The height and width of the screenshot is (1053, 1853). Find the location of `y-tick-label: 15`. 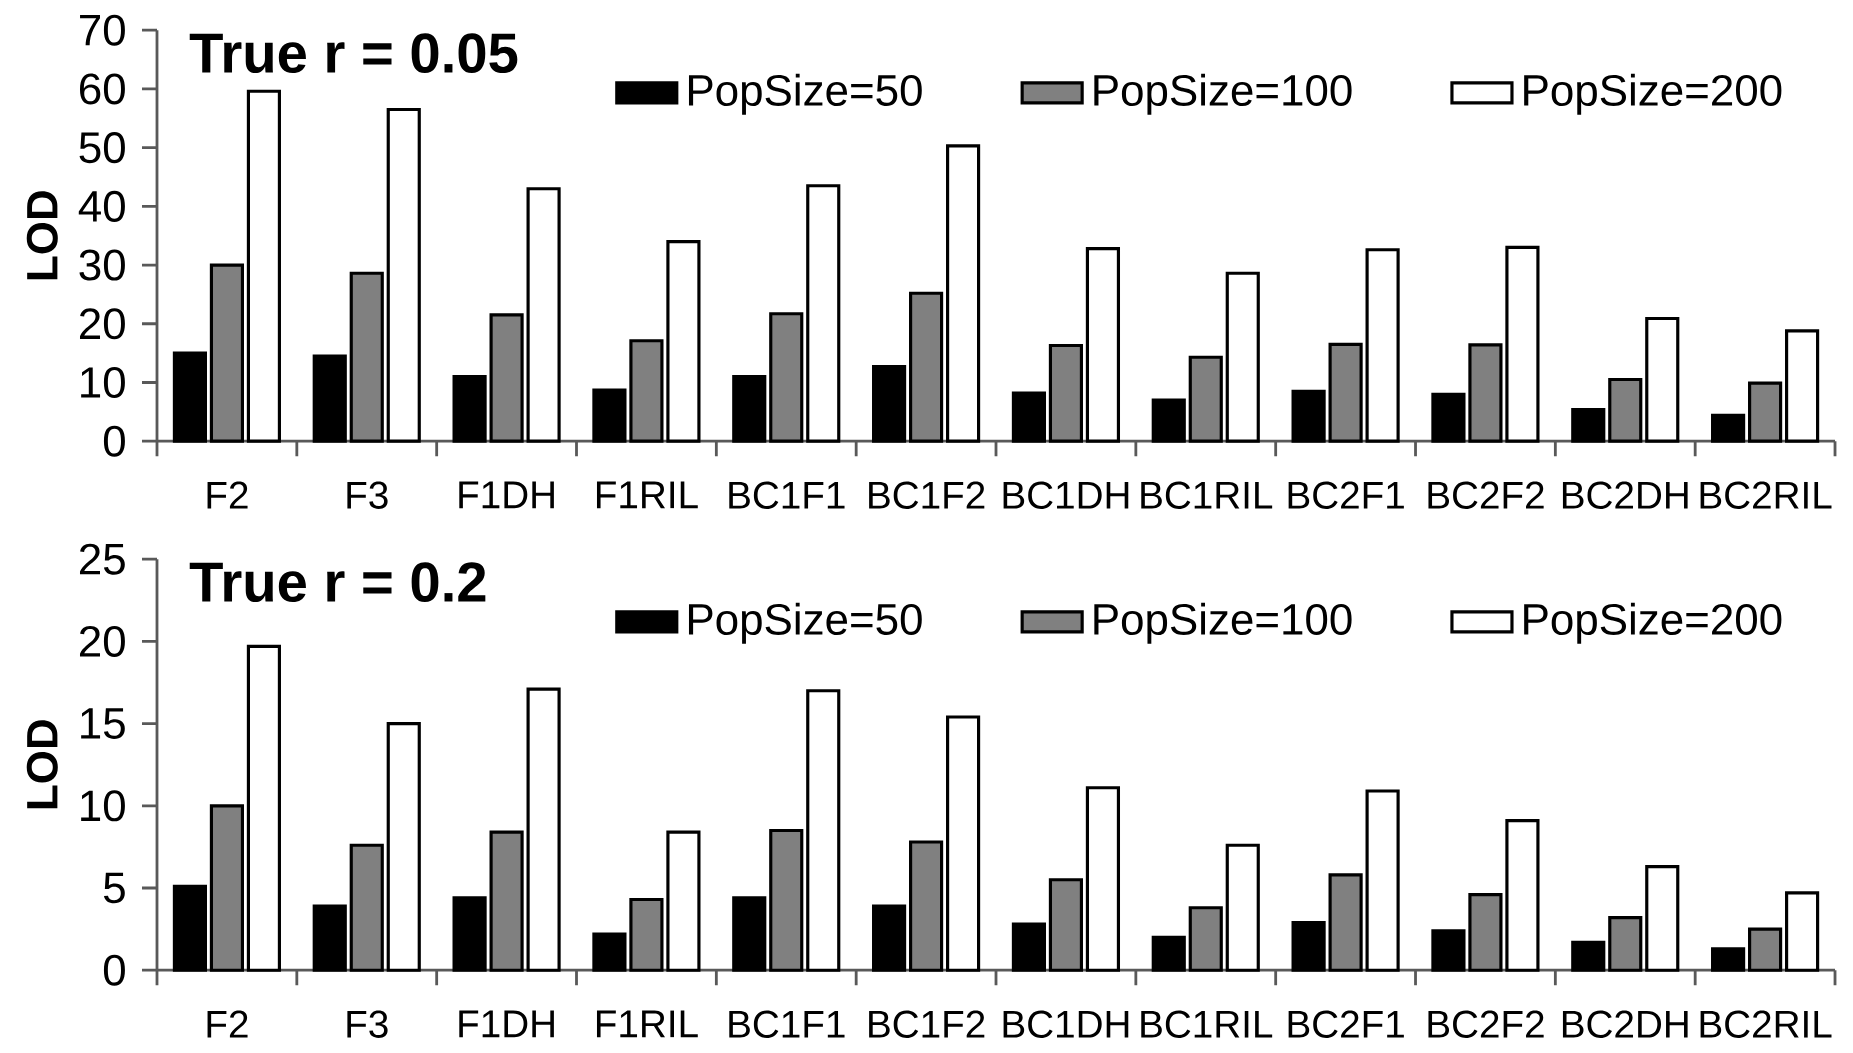

y-tick-label: 15 is located at coordinates (103, 724).